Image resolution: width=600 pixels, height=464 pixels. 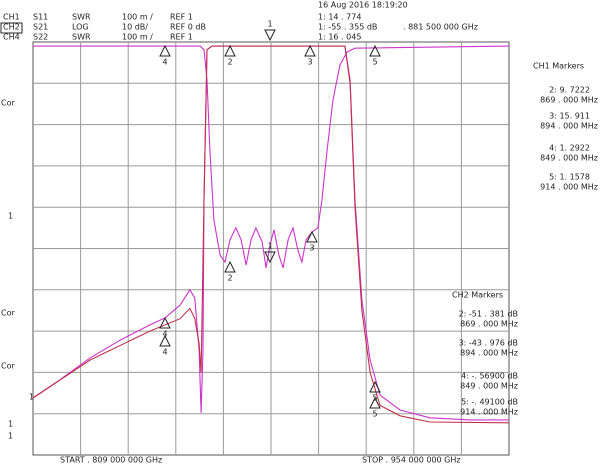 I want to click on marker-value: 3: -43 . 976 dB, so click(x=488, y=343).